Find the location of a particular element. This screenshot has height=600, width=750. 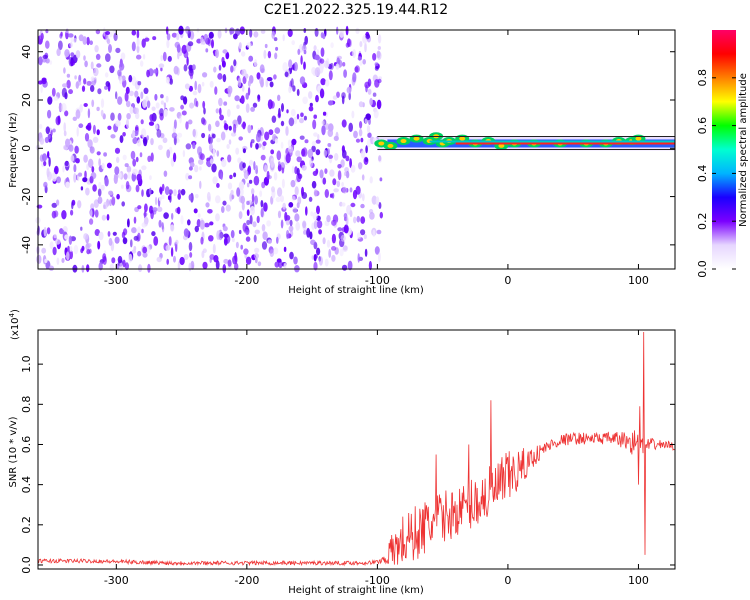

snr-ytick-label: 1.0 is located at coordinates (26, 364).